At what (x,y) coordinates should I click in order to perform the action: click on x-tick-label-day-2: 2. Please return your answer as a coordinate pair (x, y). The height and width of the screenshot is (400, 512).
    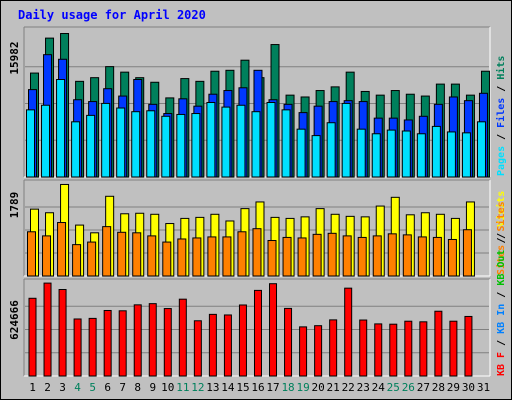
    Looking at the image, I should click on (47, 387).